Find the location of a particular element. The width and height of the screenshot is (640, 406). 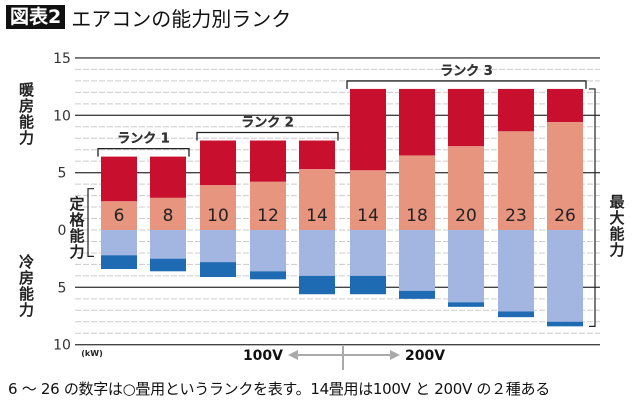

rated-capacity-label-char: 格 is located at coordinates (77, 220).